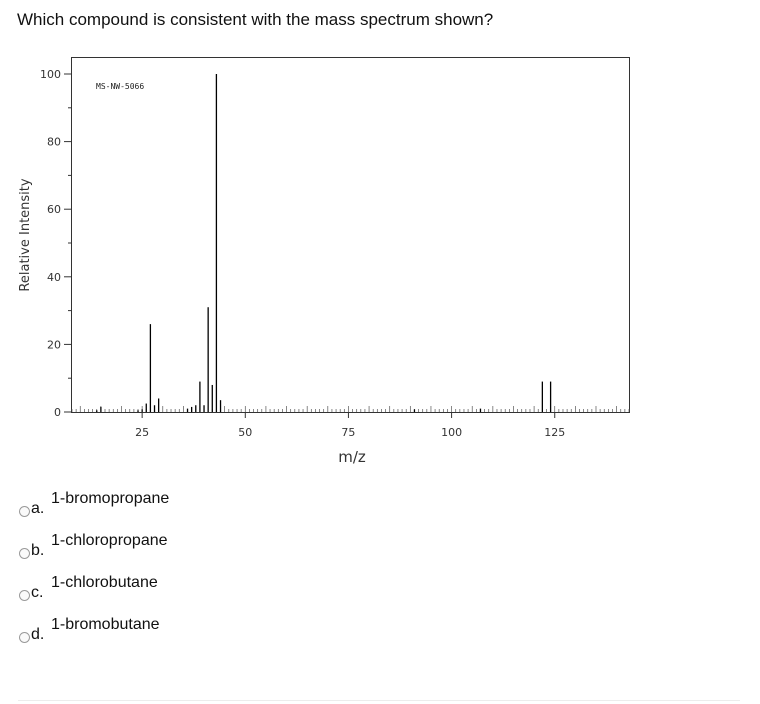 Image resolution: width=760 pixels, height=704 pixels. What do you see at coordinates (110, 498) in the screenshot?
I see `option-a-label: 1-bromopropane` at bounding box center [110, 498].